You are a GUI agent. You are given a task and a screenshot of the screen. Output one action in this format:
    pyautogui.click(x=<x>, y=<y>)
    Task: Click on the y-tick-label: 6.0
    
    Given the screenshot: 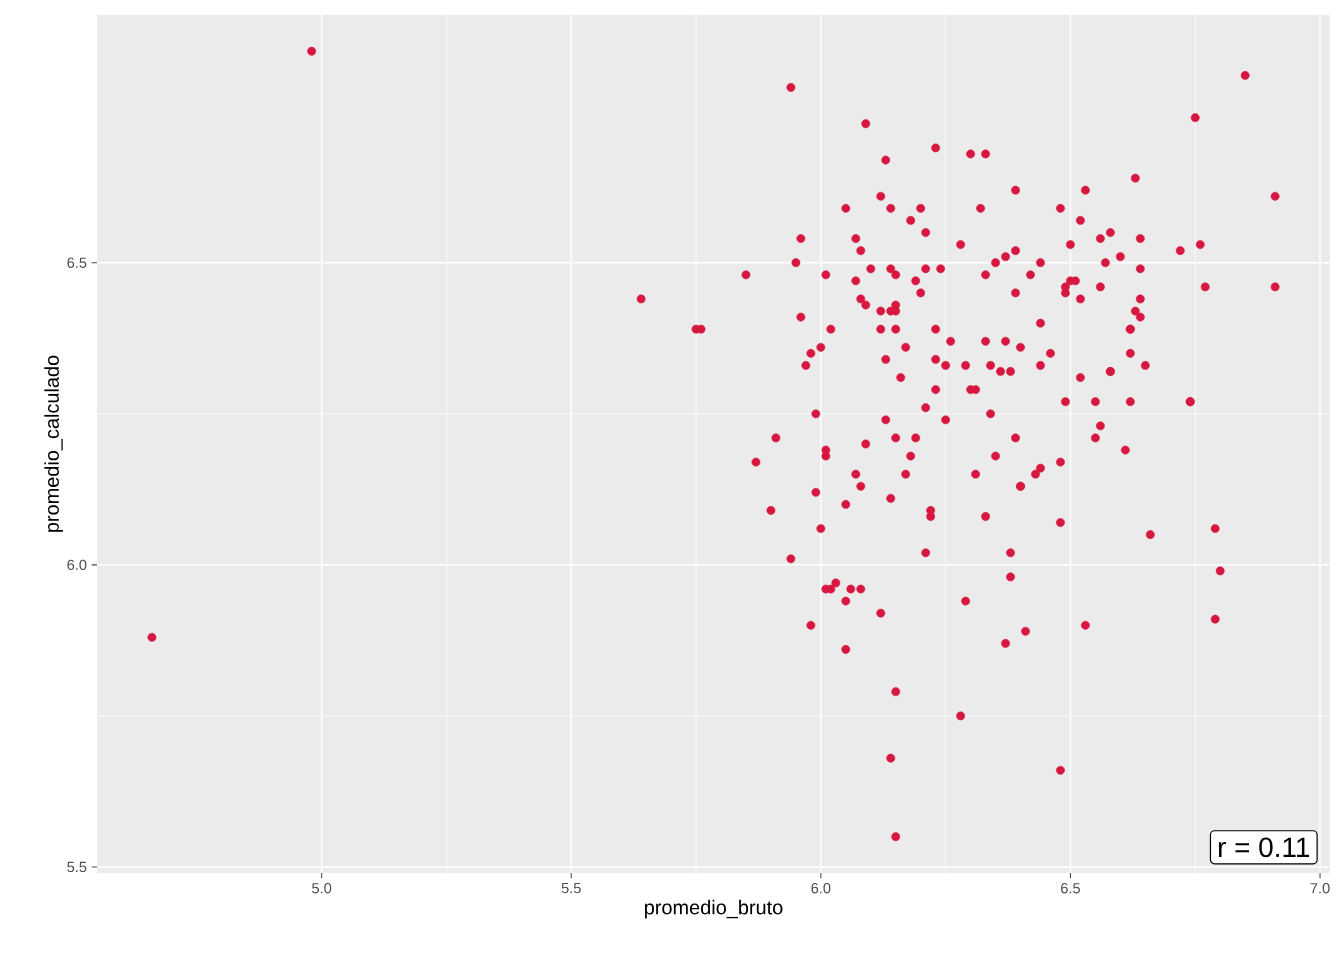 What is the action you would take?
    pyautogui.click(x=77, y=565)
    